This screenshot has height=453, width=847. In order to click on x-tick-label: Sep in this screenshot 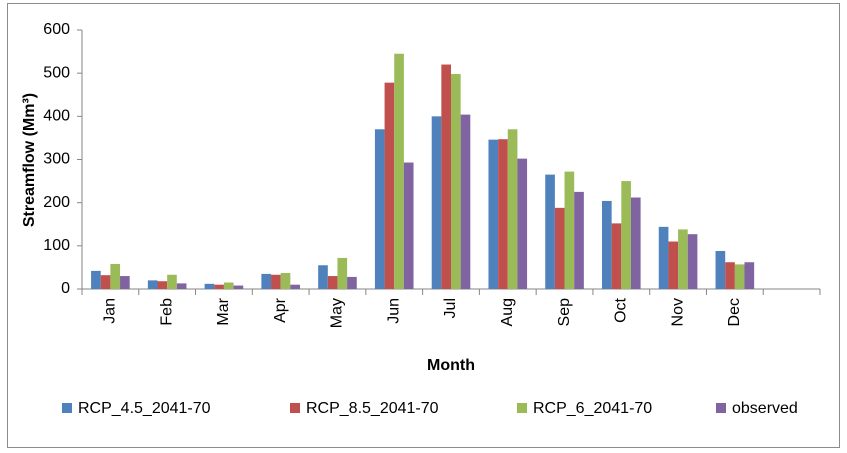, I will do `click(564, 312)`.